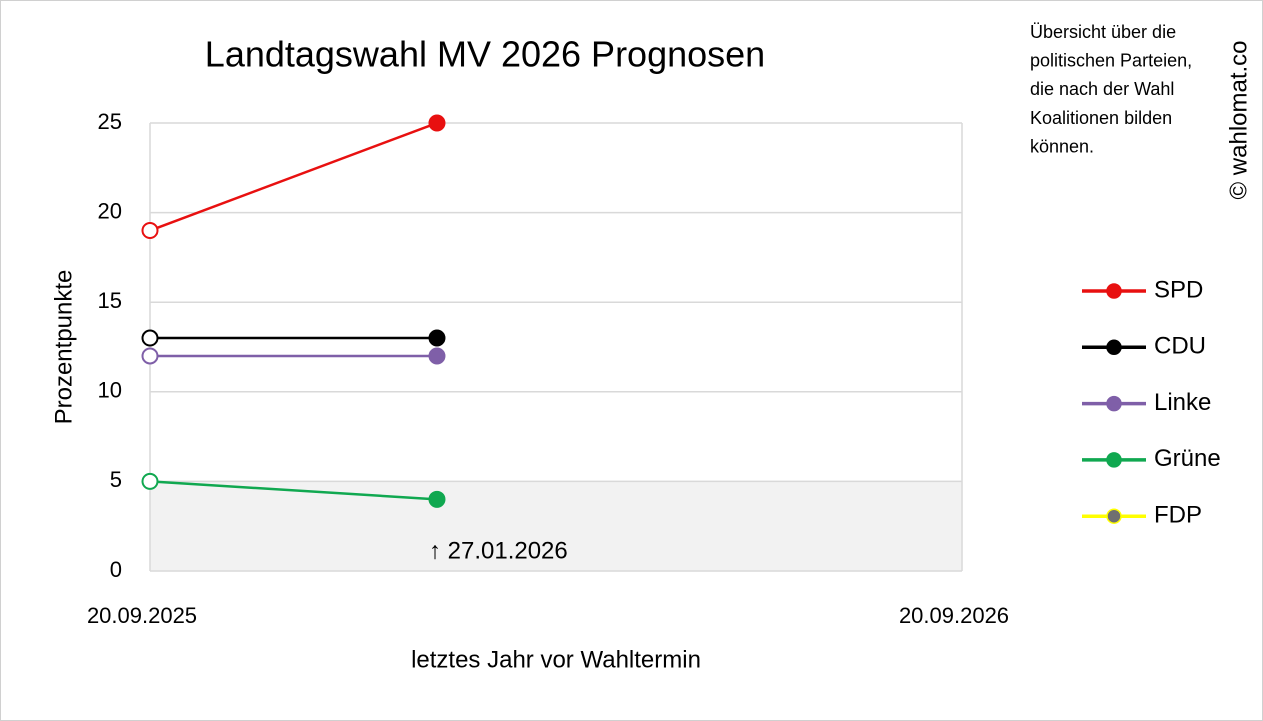 Image resolution: width=1263 pixels, height=721 pixels. Describe the element at coordinates (485, 54) in the screenshot. I see `chart-title: Landtagswahl MV 2026 Prognosen` at that location.